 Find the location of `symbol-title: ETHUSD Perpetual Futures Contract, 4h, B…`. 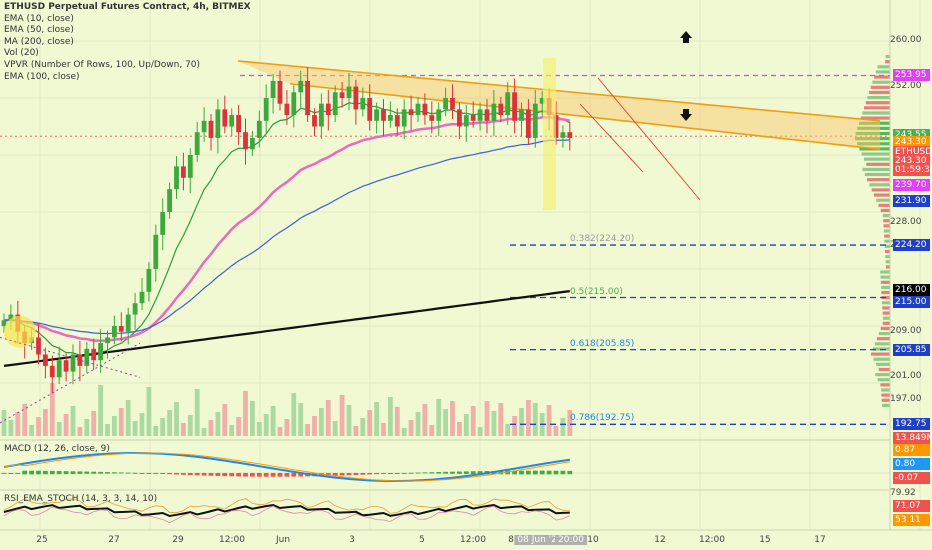

symbol-title: ETHUSD Perpetual Futures Contract, 4h, B… is located at coordinates (127, 7).